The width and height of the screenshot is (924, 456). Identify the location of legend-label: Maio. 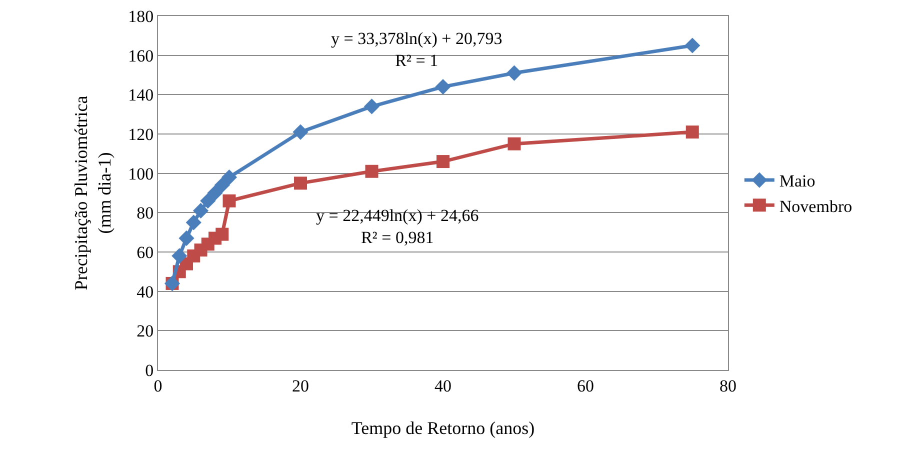
(797, 181).